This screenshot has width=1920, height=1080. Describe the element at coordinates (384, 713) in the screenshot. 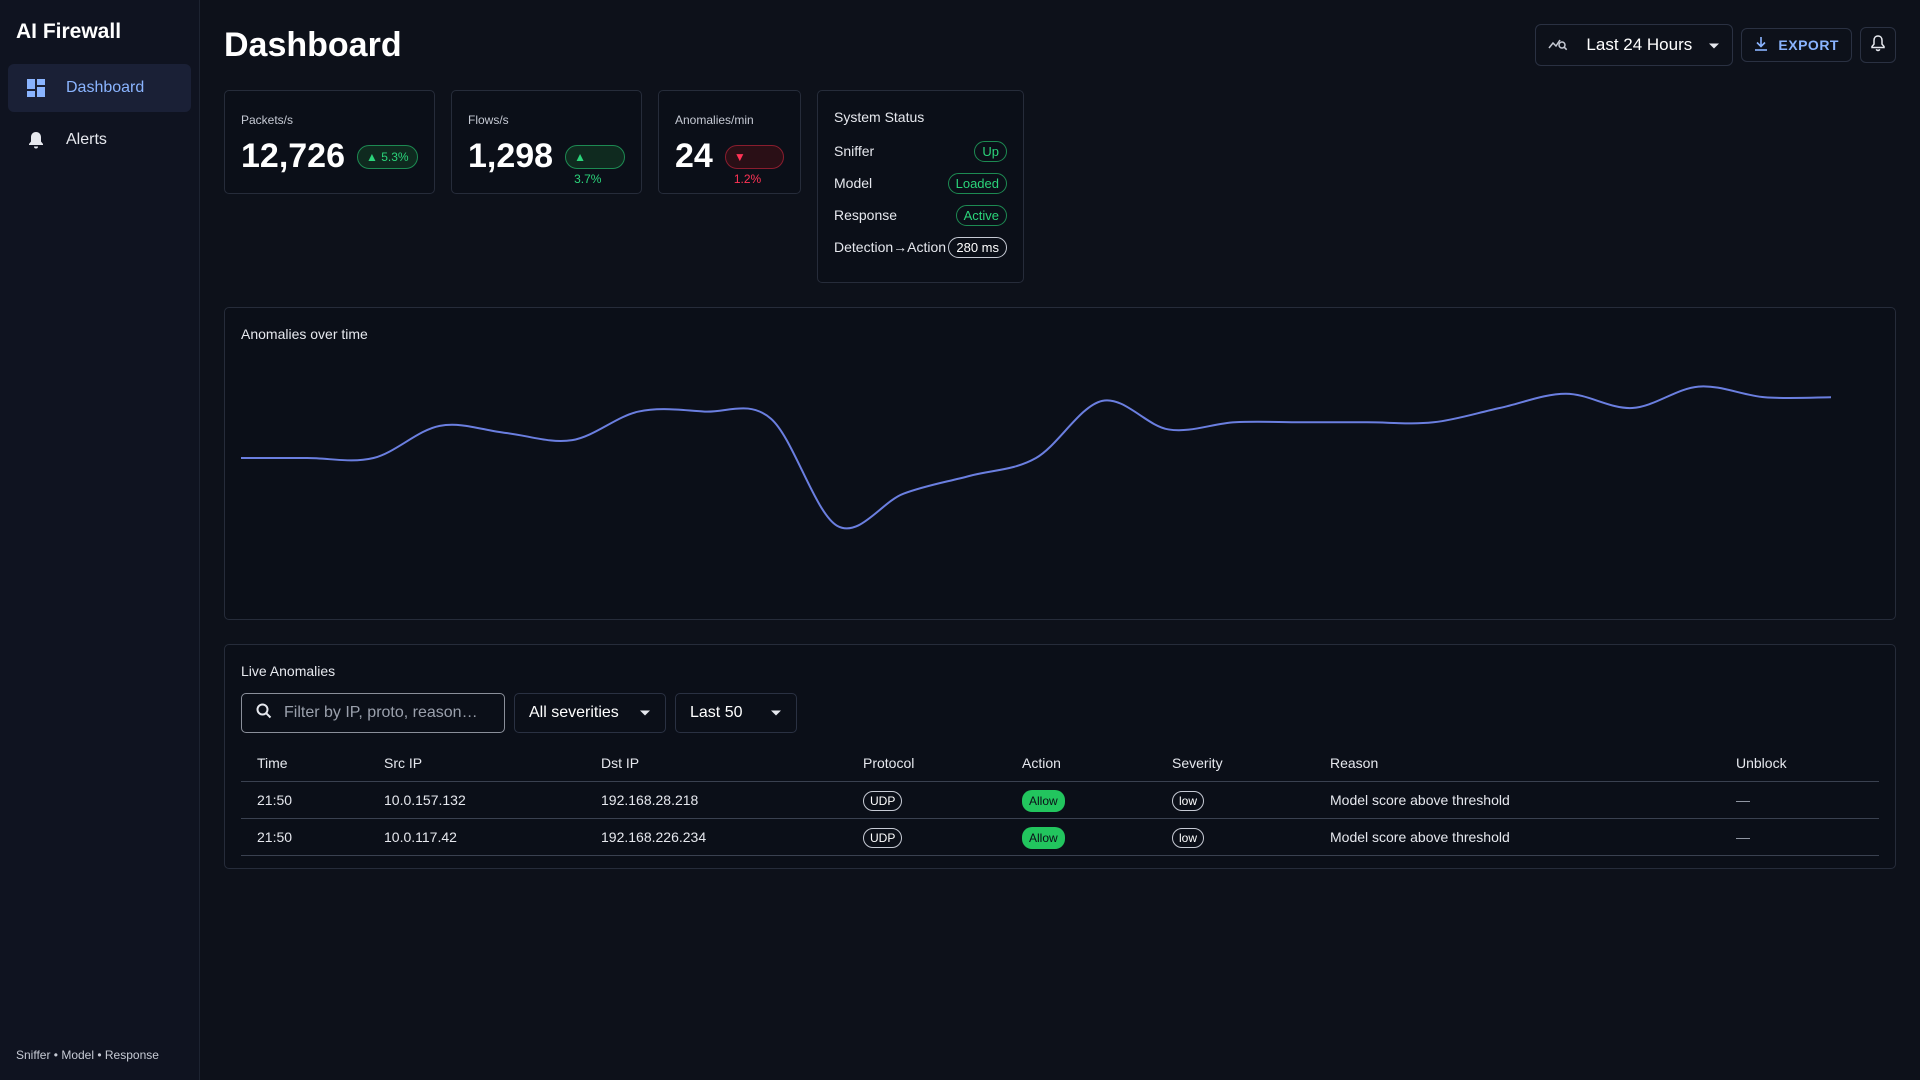

I see `search-input` at that location.